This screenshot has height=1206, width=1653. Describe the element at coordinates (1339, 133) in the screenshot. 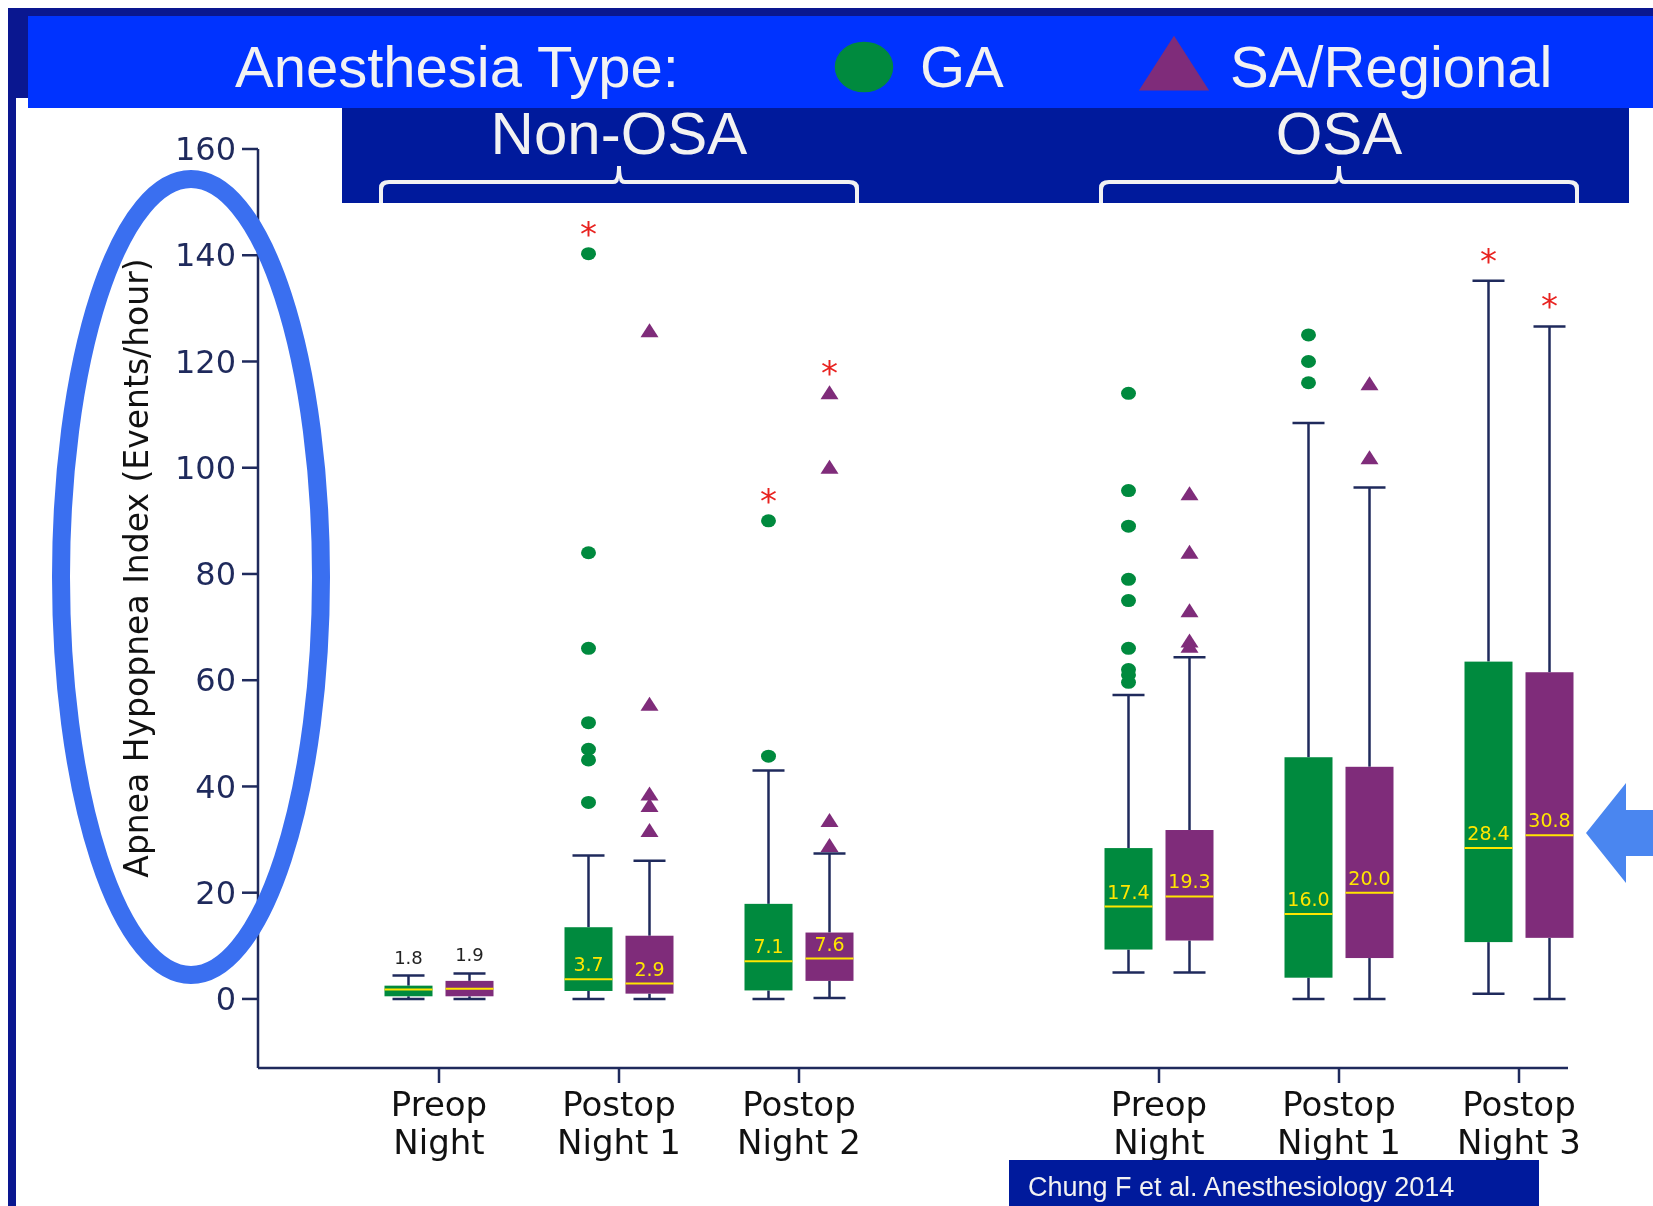

I see `annotation: OSA` at that location.